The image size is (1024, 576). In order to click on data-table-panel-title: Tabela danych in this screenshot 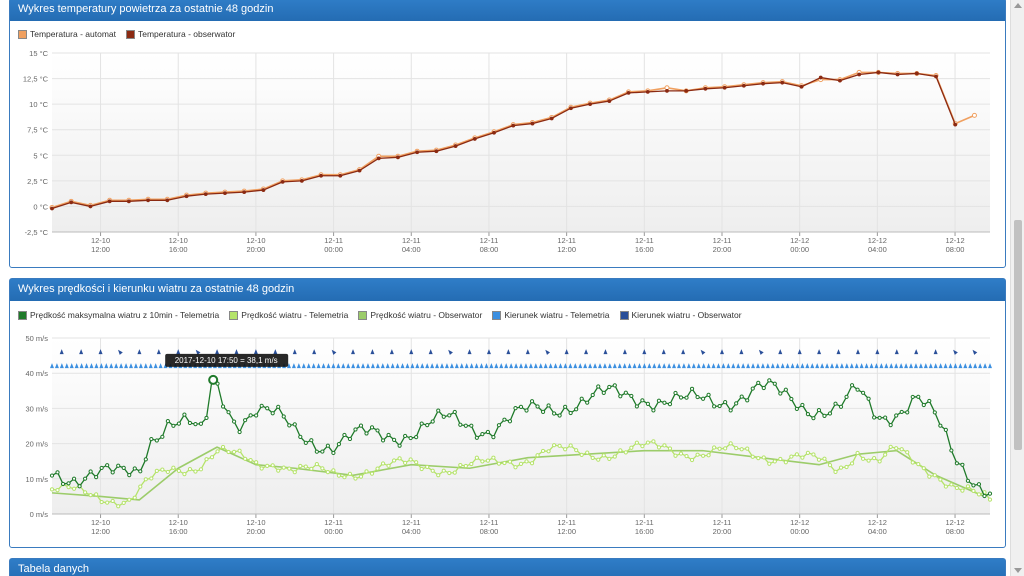, I will do `click(507, 567)`.